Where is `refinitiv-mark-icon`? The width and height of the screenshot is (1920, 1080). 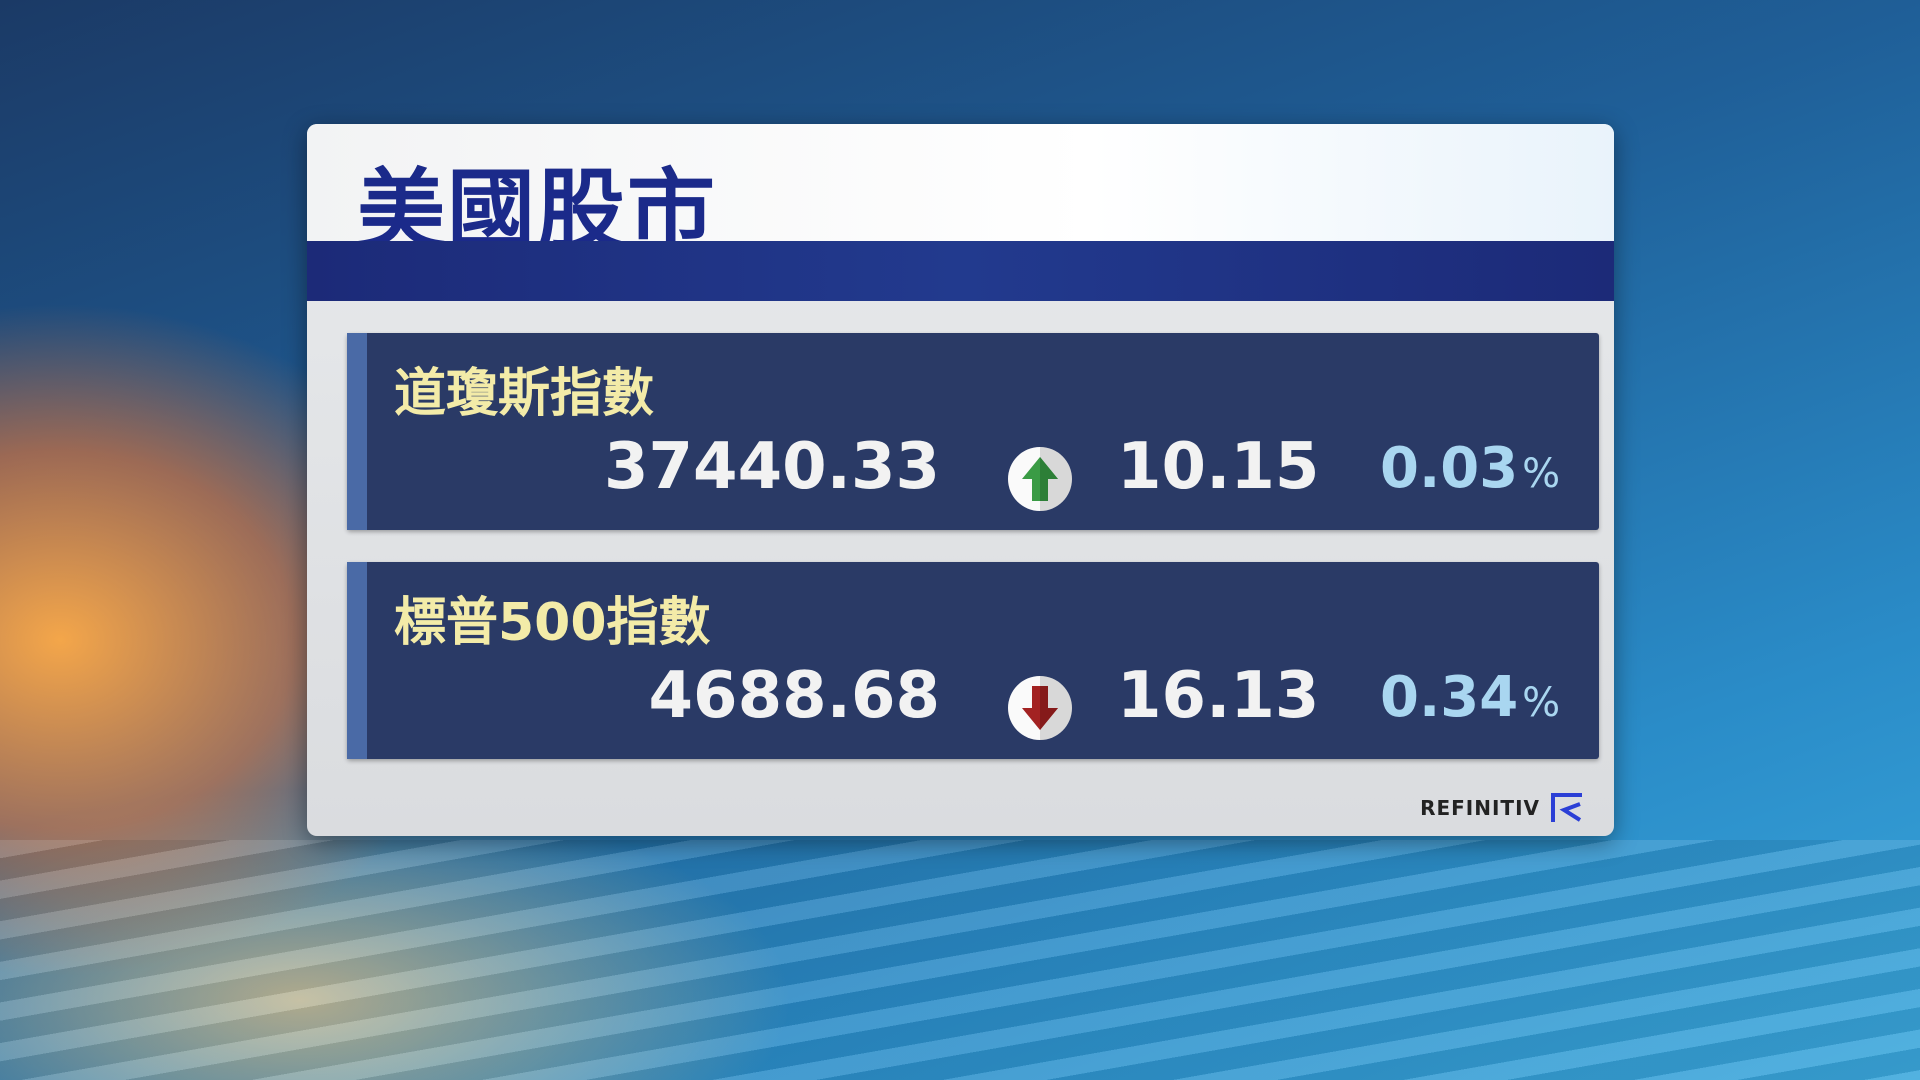 refinitiv-mark-icon is located at coordinates (1566, 807).